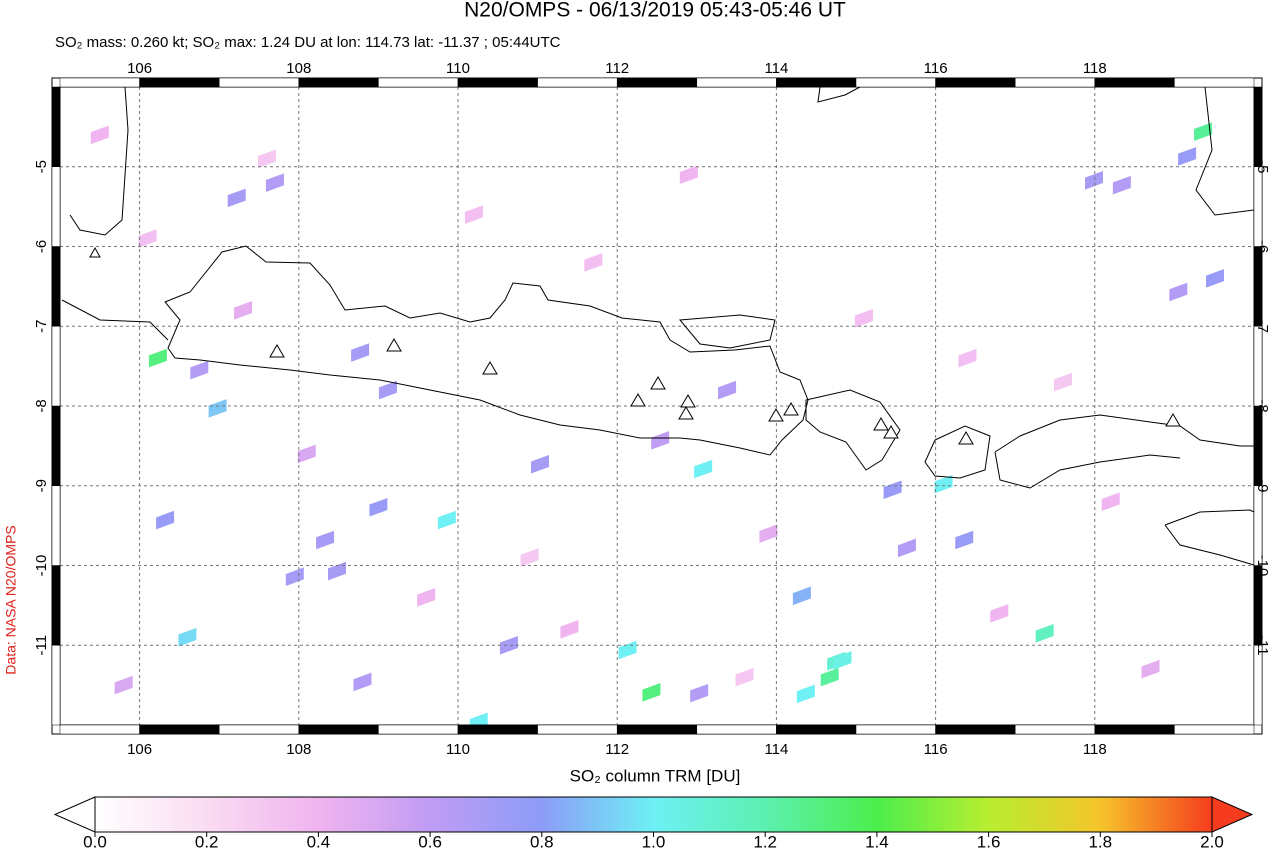  I want to click on x-tick-label: 116, so click(936, 749).